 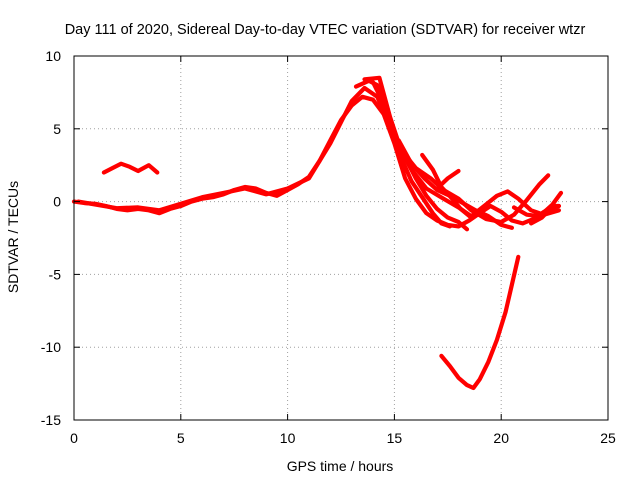 I want to click on series-line-track-g, so click(x=447, y=186).